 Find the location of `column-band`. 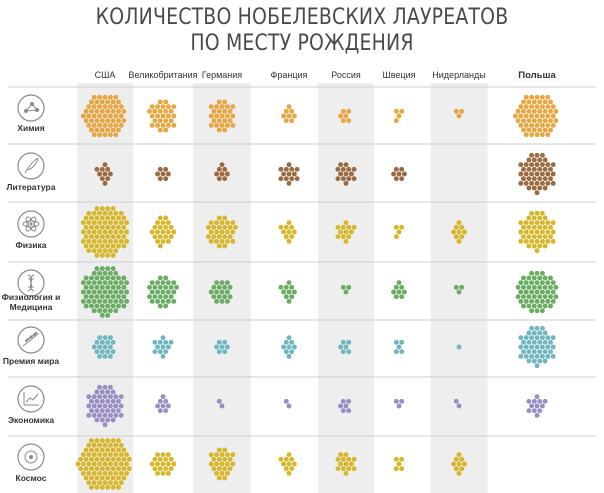

column-band is located at coordinates (346, 288).